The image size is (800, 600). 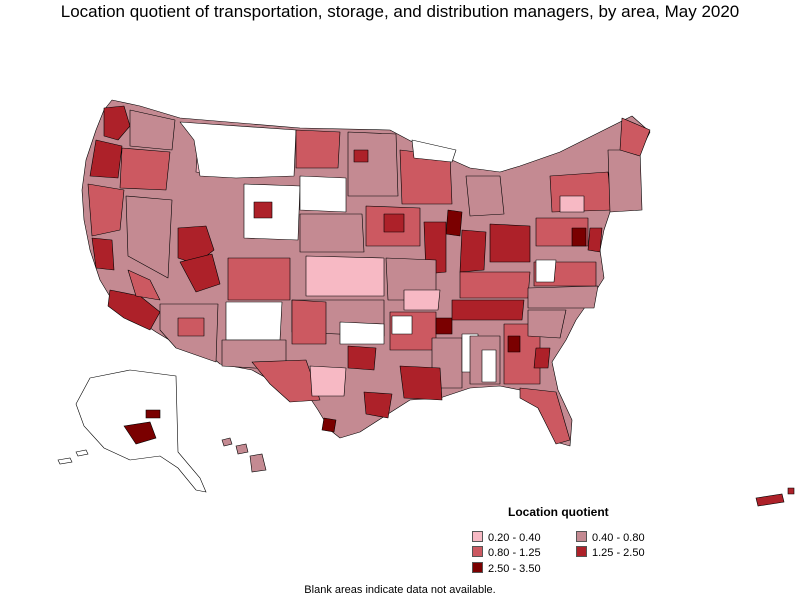 What do you see at coordinates (323, 194) in the screenshot?
I see `region-sd-blank` at bounding box center [323, 194].